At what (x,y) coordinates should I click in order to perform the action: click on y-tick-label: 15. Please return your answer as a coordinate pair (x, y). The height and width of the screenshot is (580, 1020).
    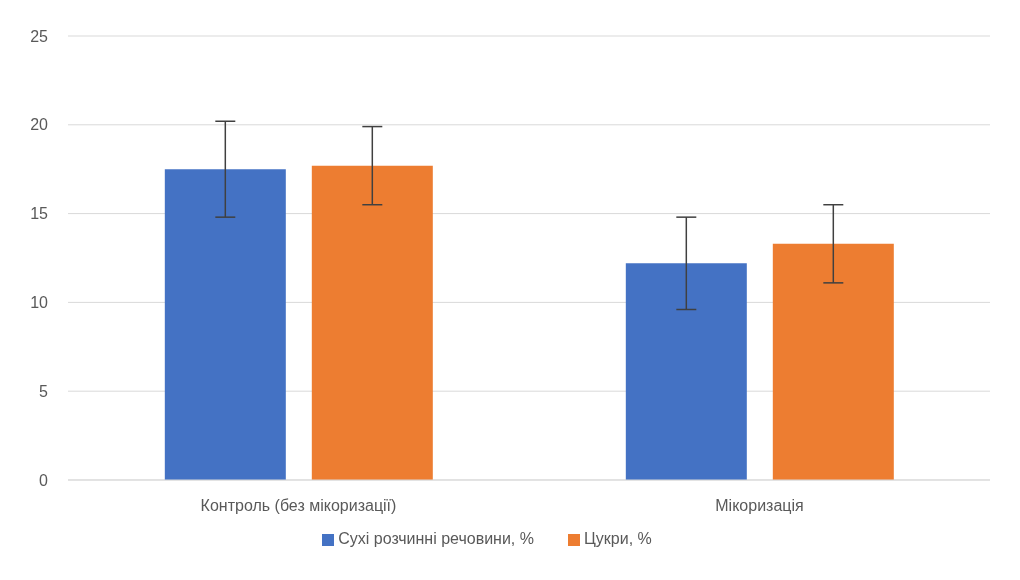
    Looking at the image, I should click on (39, 214).